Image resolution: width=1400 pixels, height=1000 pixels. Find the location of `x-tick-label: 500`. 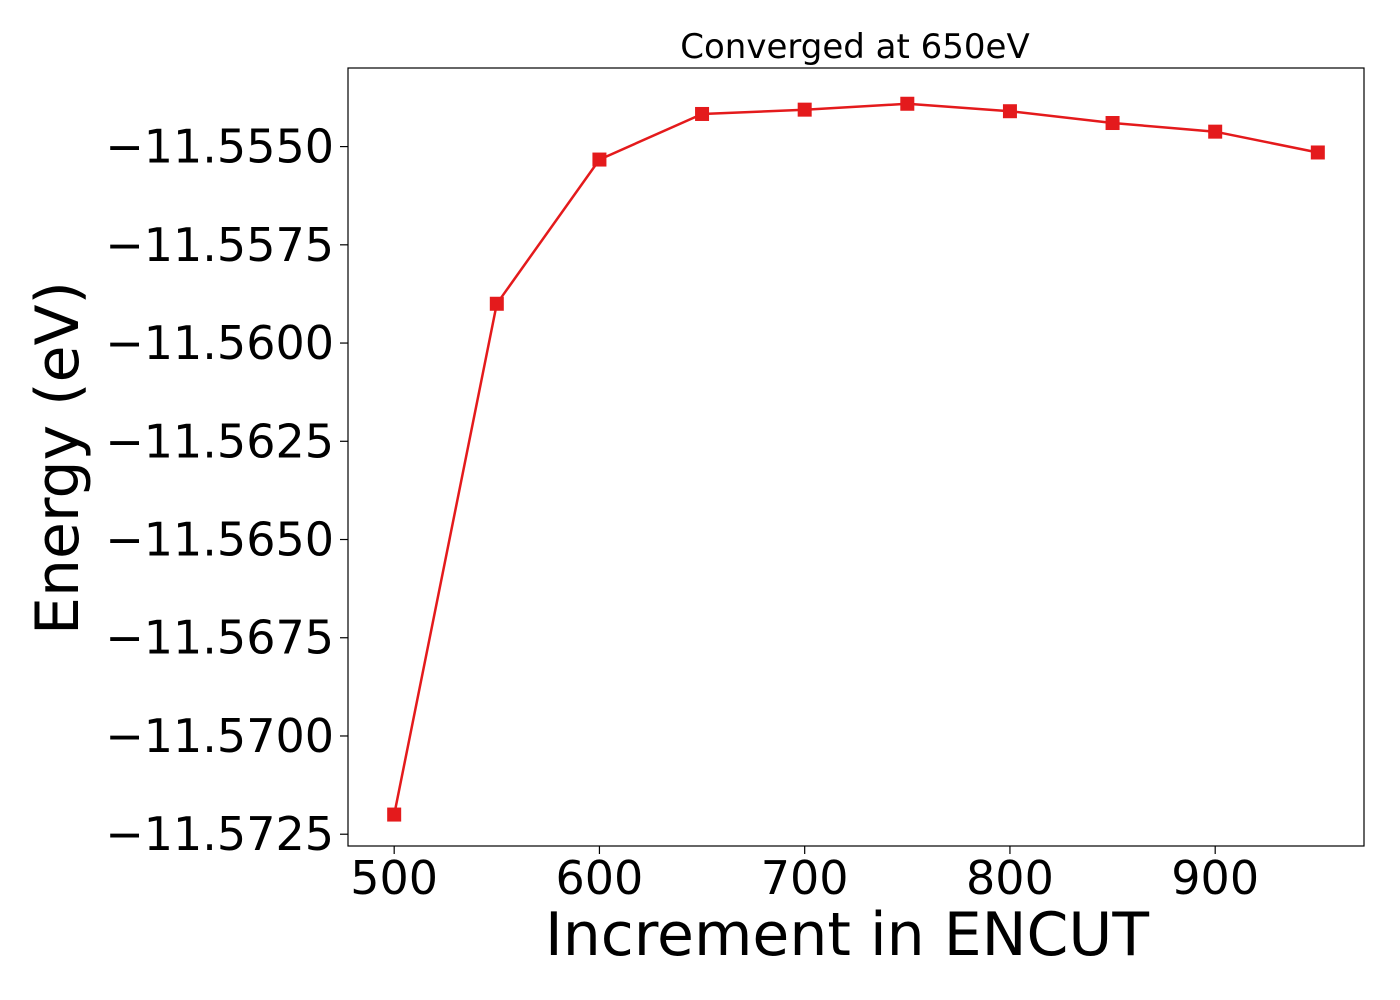

x-tick-label: 500 is located at coordinates (394, 878).